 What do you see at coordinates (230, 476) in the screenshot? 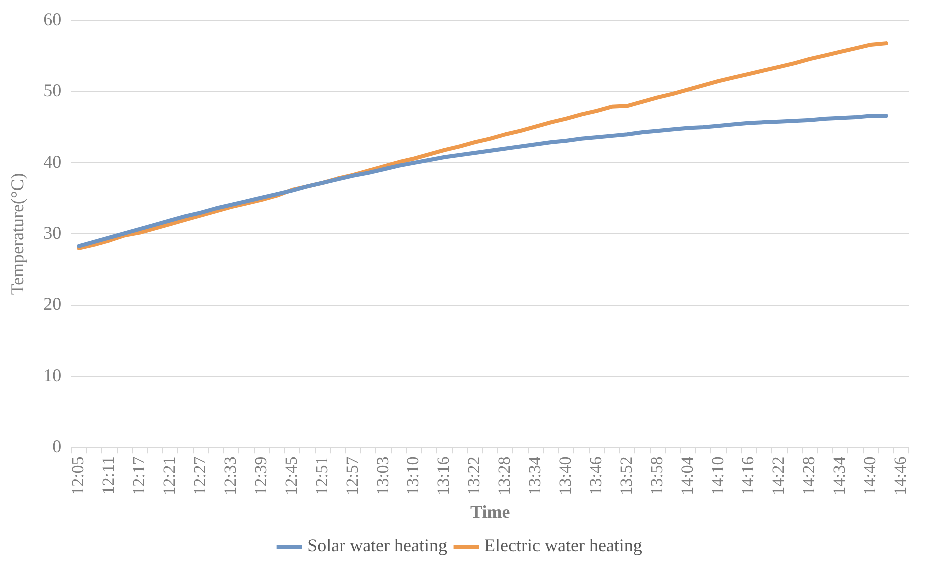
I see `x-tick-label: 12:33` at bounding box center [230, 476].